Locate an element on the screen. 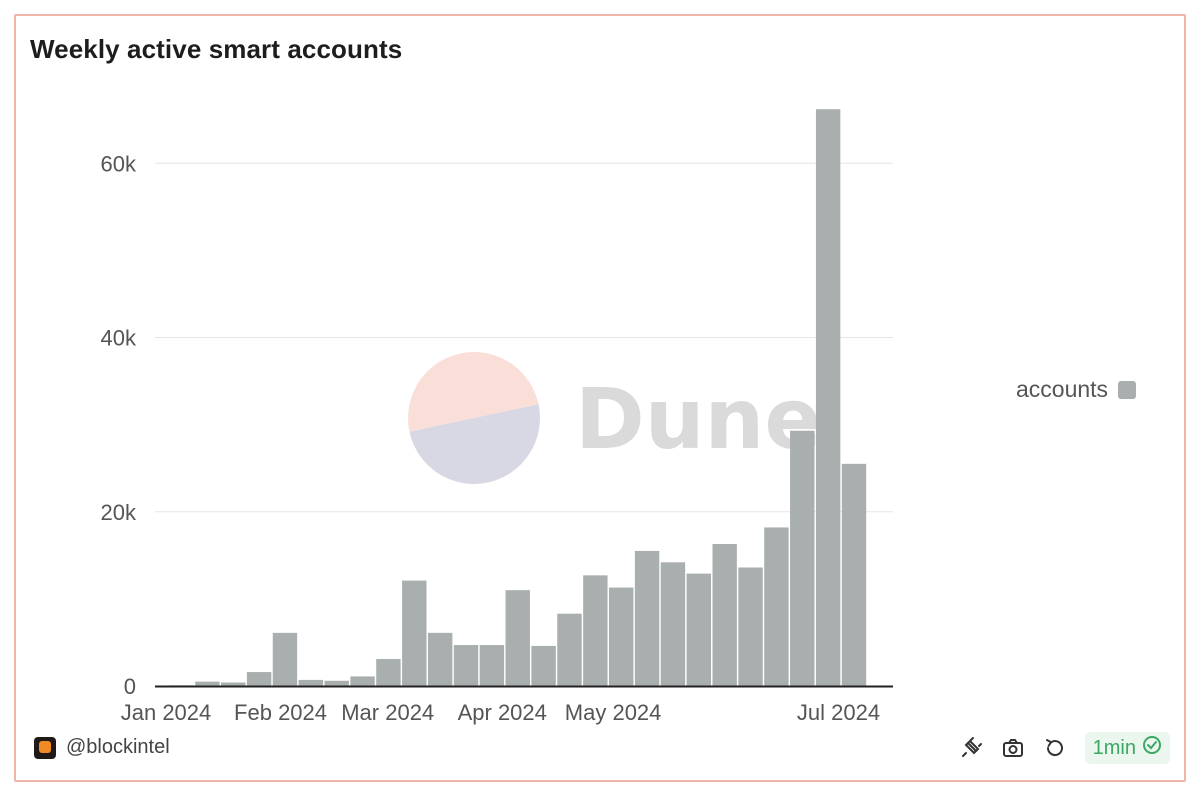 The width and height of the screenshot is (1200, 795). refresh-icon is located at coordinates (1055, 748).